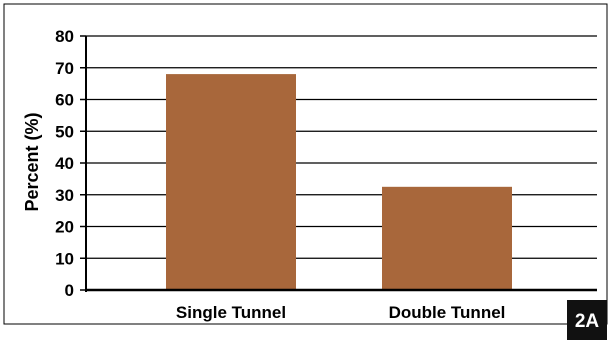 Image resolution: width=611 pixels, height=347 pixels. I want to click on y-tick-label-0: 0, so click(69, 290).